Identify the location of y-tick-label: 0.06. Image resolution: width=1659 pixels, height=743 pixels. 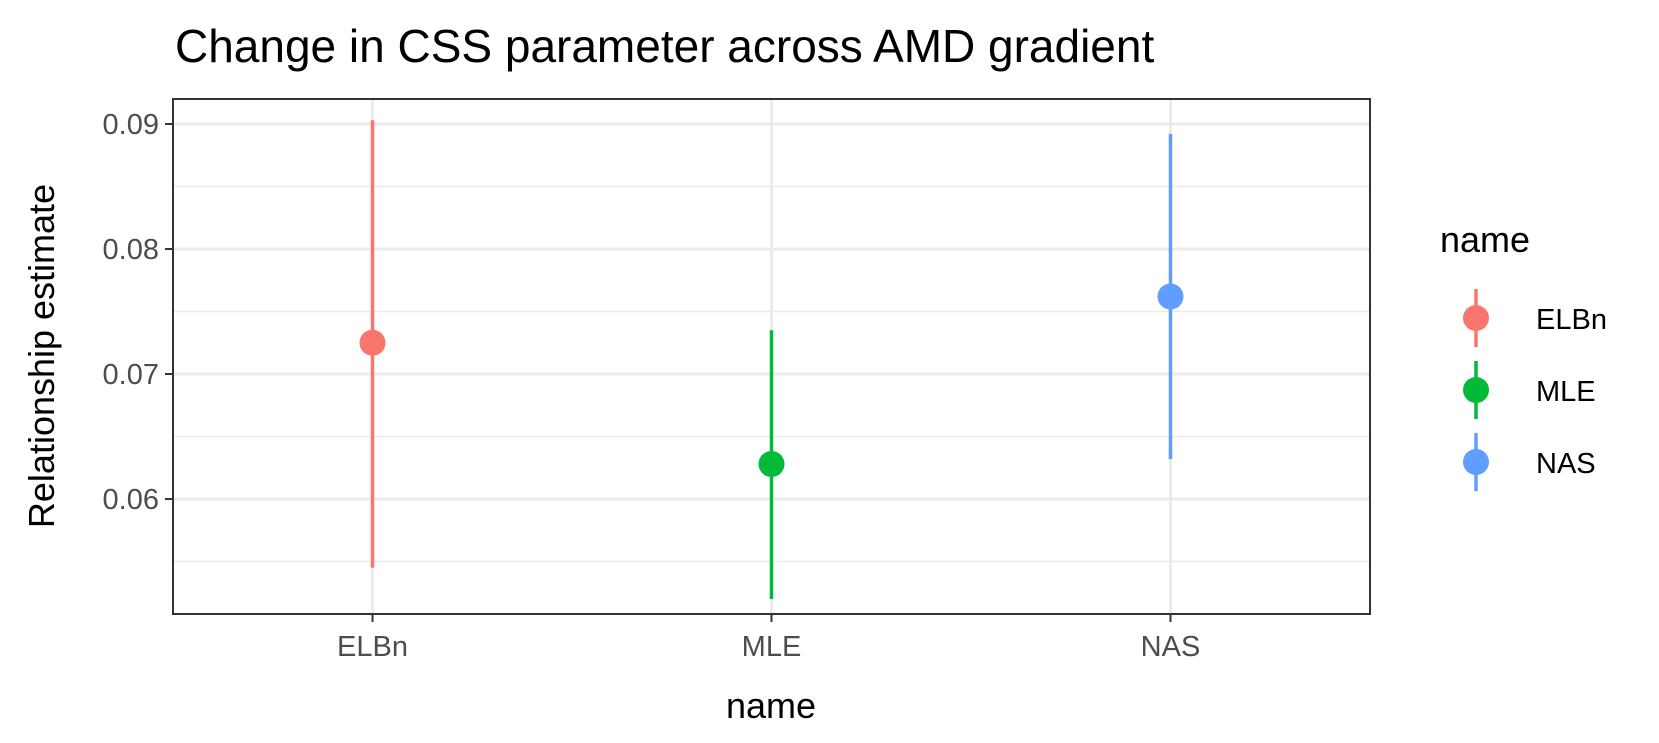
(131, 500).